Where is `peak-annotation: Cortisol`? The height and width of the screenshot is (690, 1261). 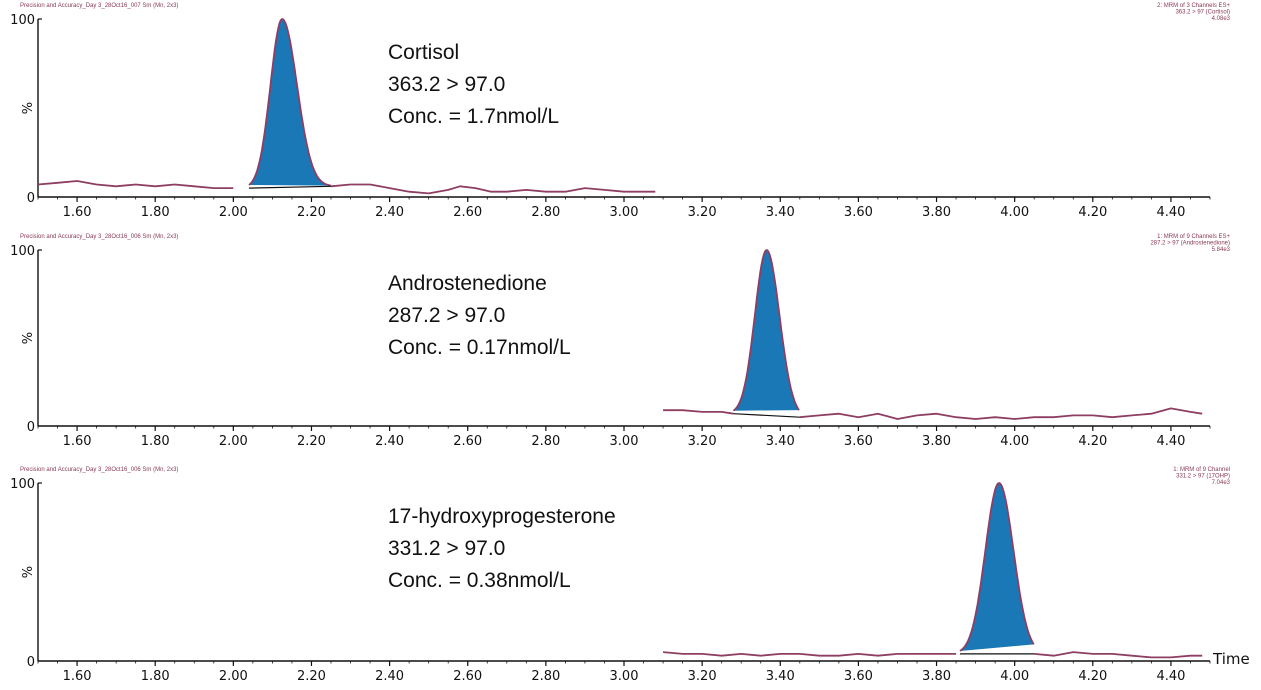 peak-annotation: Cortisol is located at coordinates (423, 52).